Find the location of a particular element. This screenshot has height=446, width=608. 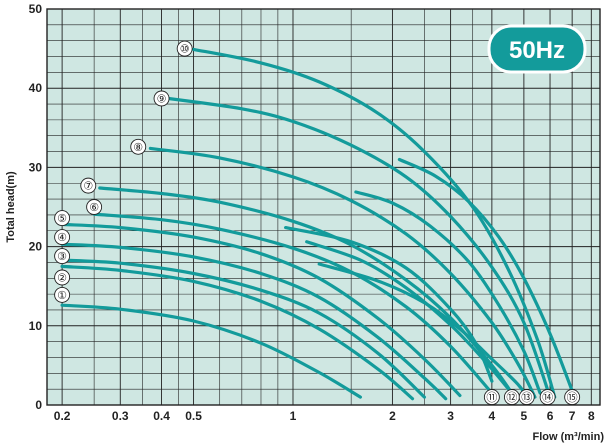

curve-label-2: ② is located at coordinates (62, 277).